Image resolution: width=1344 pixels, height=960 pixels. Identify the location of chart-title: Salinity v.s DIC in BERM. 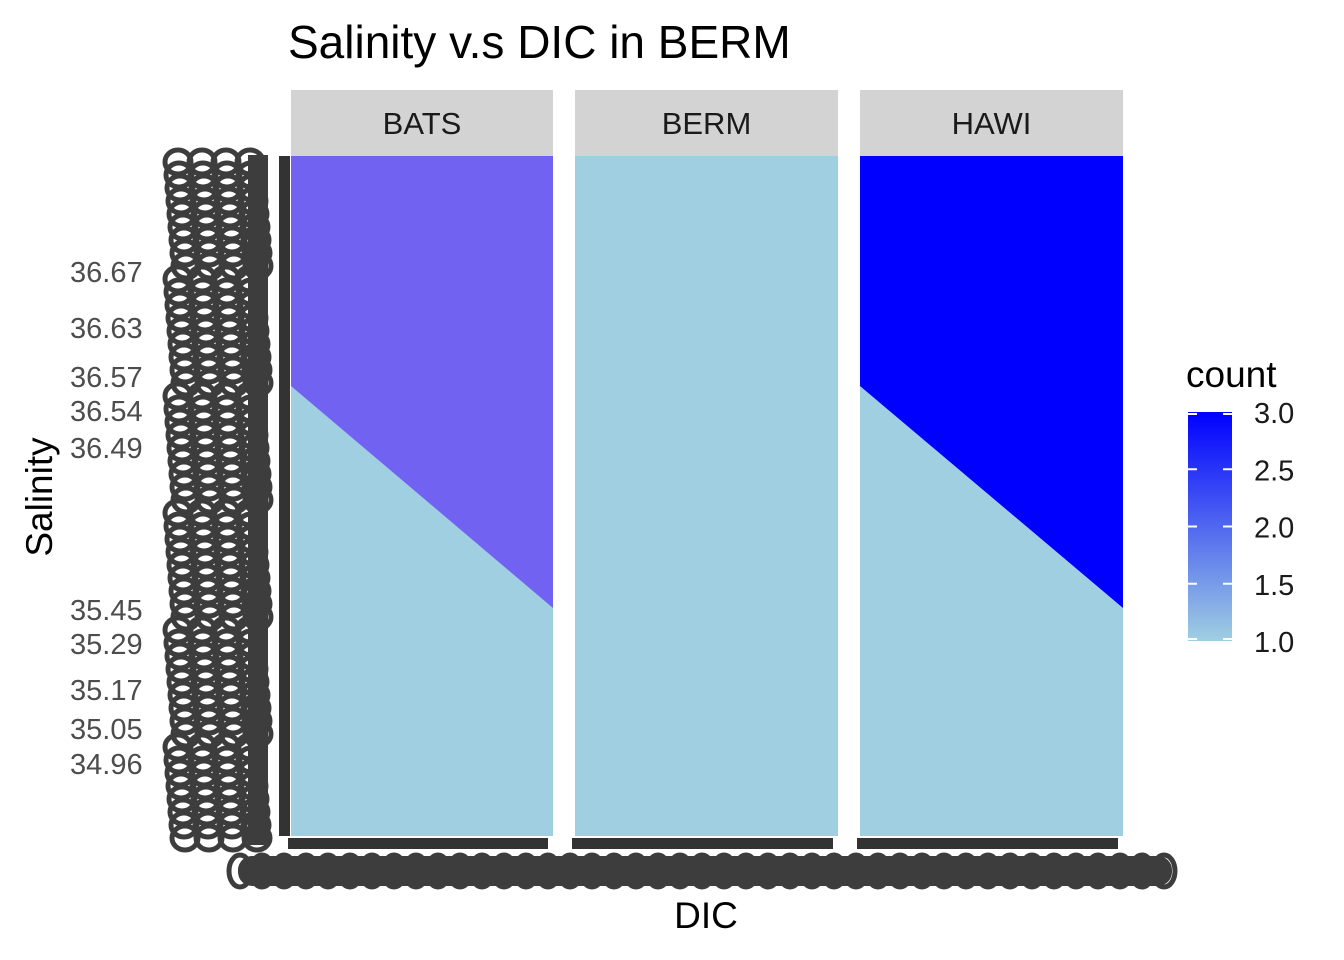
(539, 42).